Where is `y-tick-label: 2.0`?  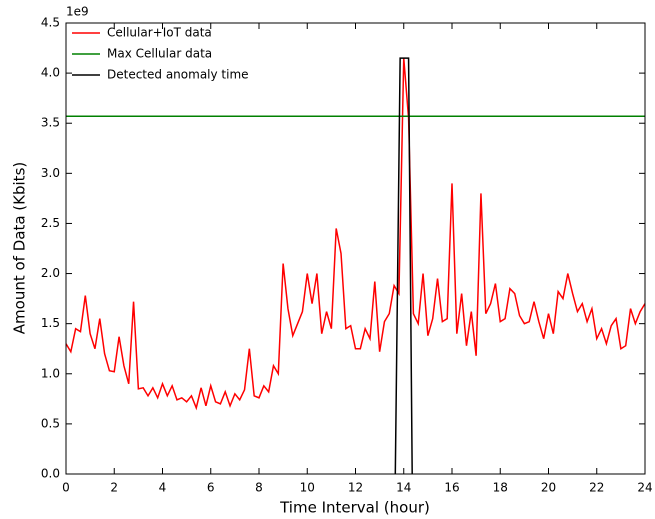 y-tick-label: 2.0 is located at coordinates (50, 273).